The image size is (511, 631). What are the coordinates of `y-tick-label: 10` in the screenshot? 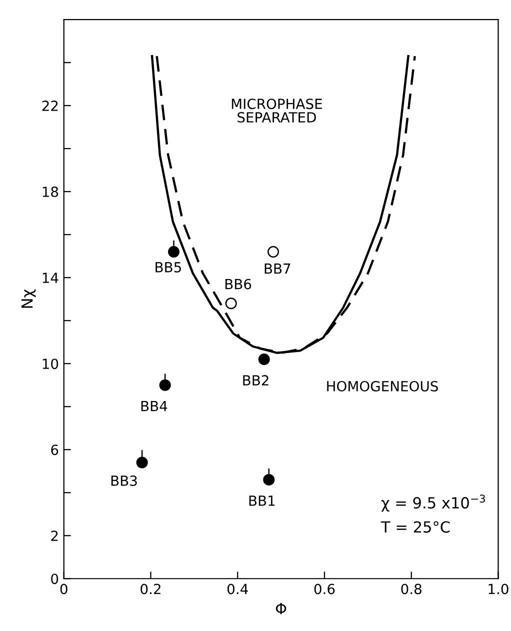 It's located at (50, 364).